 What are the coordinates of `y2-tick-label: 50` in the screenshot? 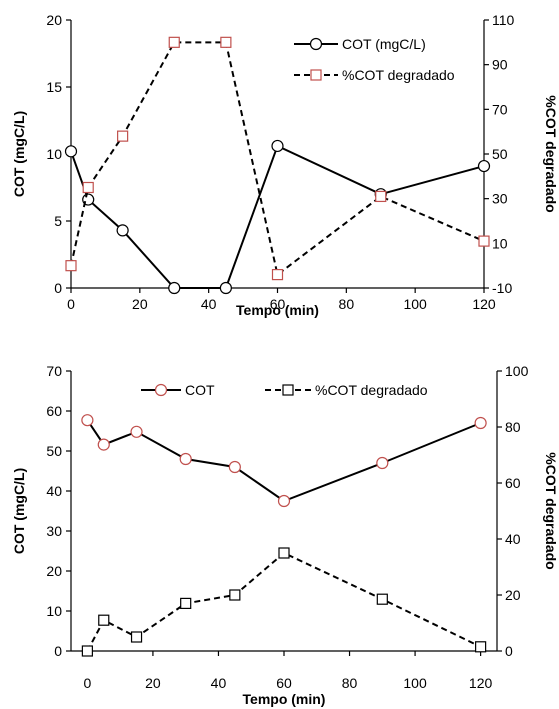 It's located at (500, 154).